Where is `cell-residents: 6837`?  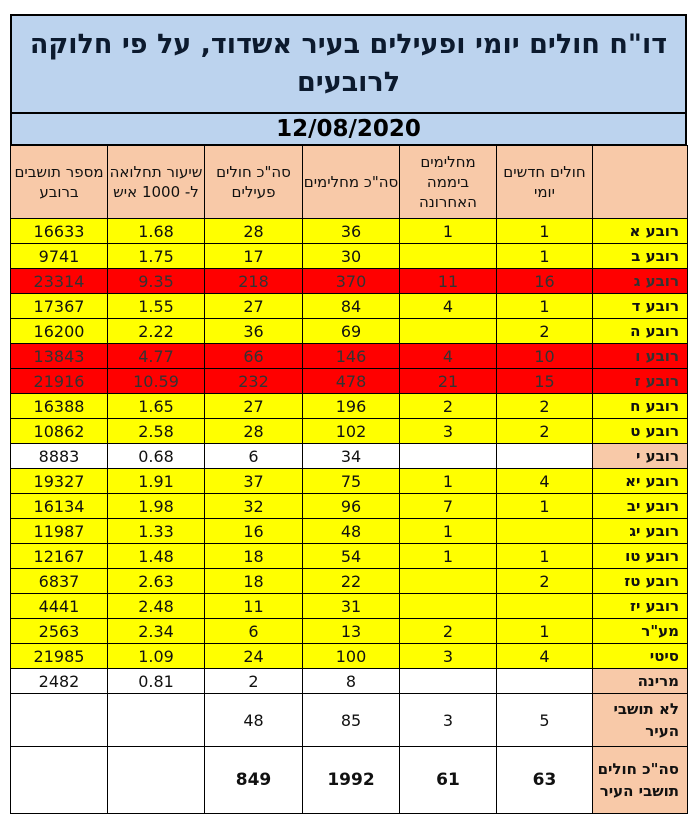
cell-residents: 6837 is located at coordinates (59, 581).